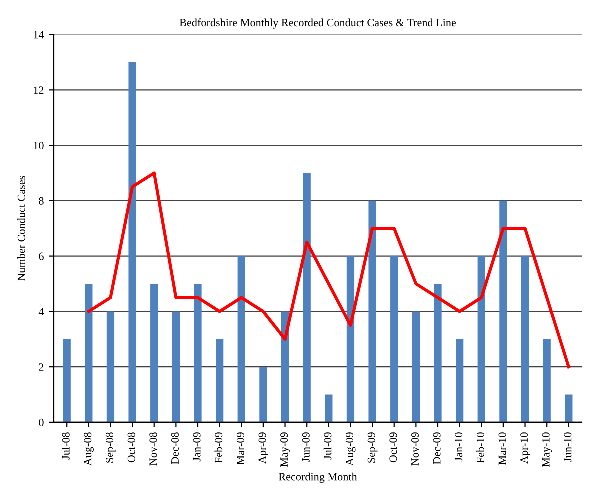  Describe the element at coordinates (41, 201) in the screenshot. I see `y-tick-label: 8` at that location.